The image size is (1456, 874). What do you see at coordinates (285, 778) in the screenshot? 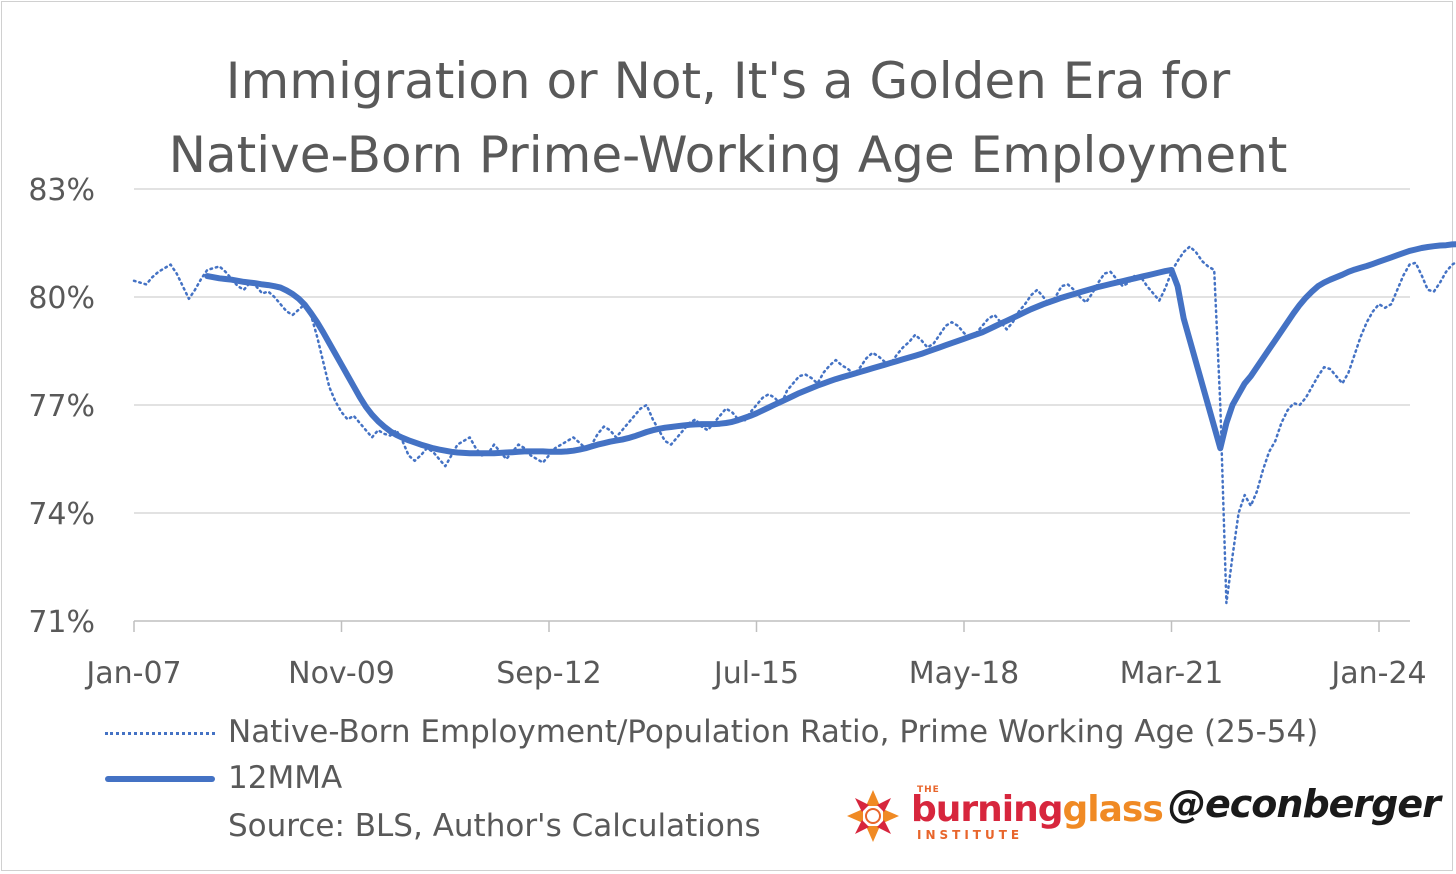
I see `legend-label-12mma: 12MMA` at bounding box center [285, 778].